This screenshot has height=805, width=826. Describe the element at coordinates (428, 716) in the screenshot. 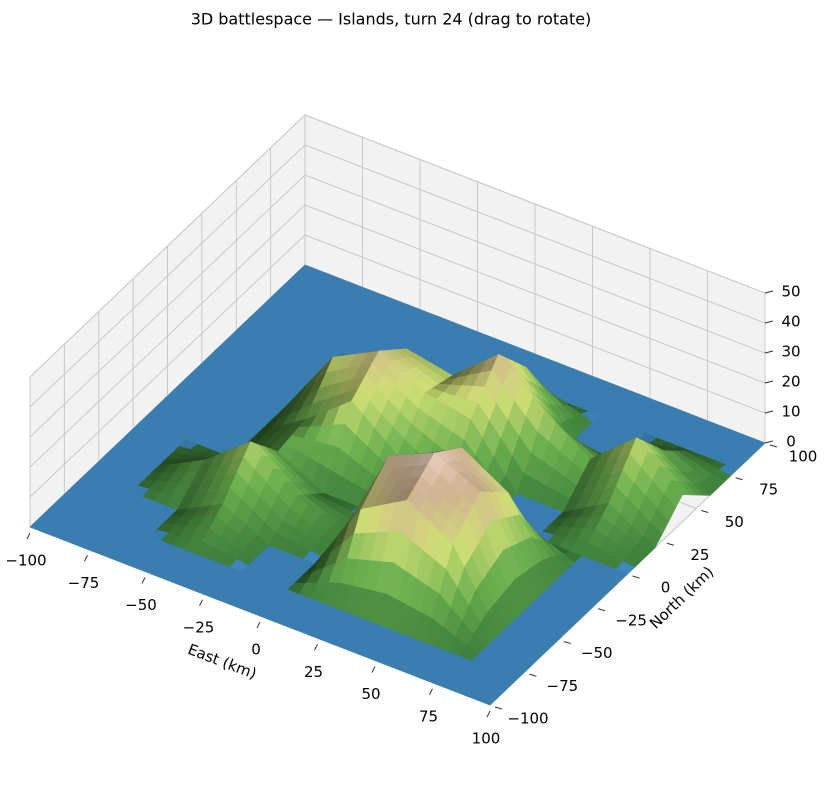

I see `x-tick-label: 75` at that location.